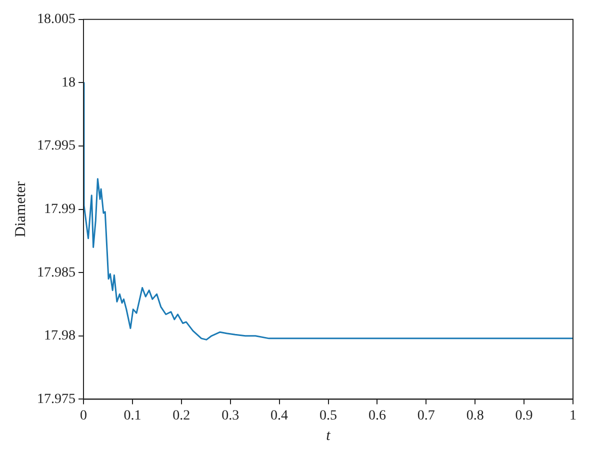 The height and width of the screenshot is (453, 593). Describe the element at coordinates (56, 146) in the screenshot. I see `y-tick-label: 17.995` at that location.